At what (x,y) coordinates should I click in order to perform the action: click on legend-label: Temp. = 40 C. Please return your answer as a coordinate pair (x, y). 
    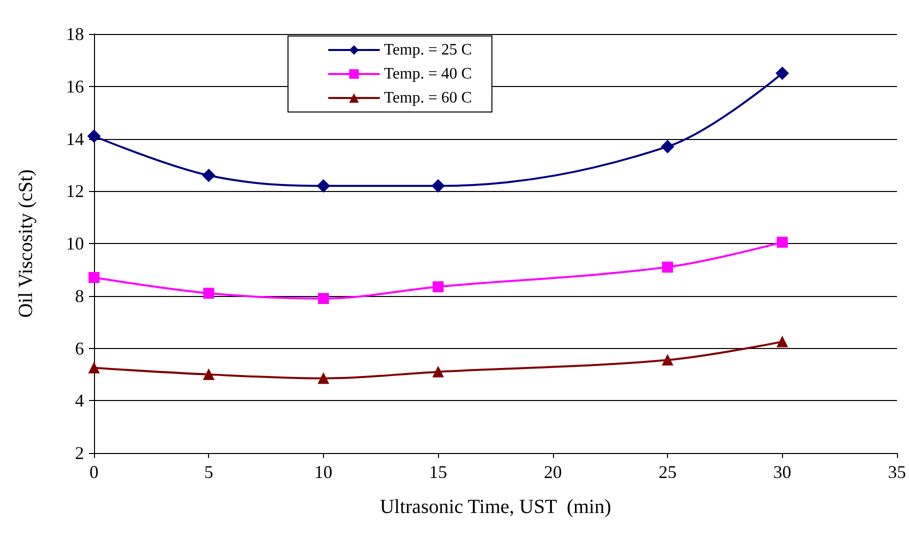
    Looking at the image, I should click on (428, 74).